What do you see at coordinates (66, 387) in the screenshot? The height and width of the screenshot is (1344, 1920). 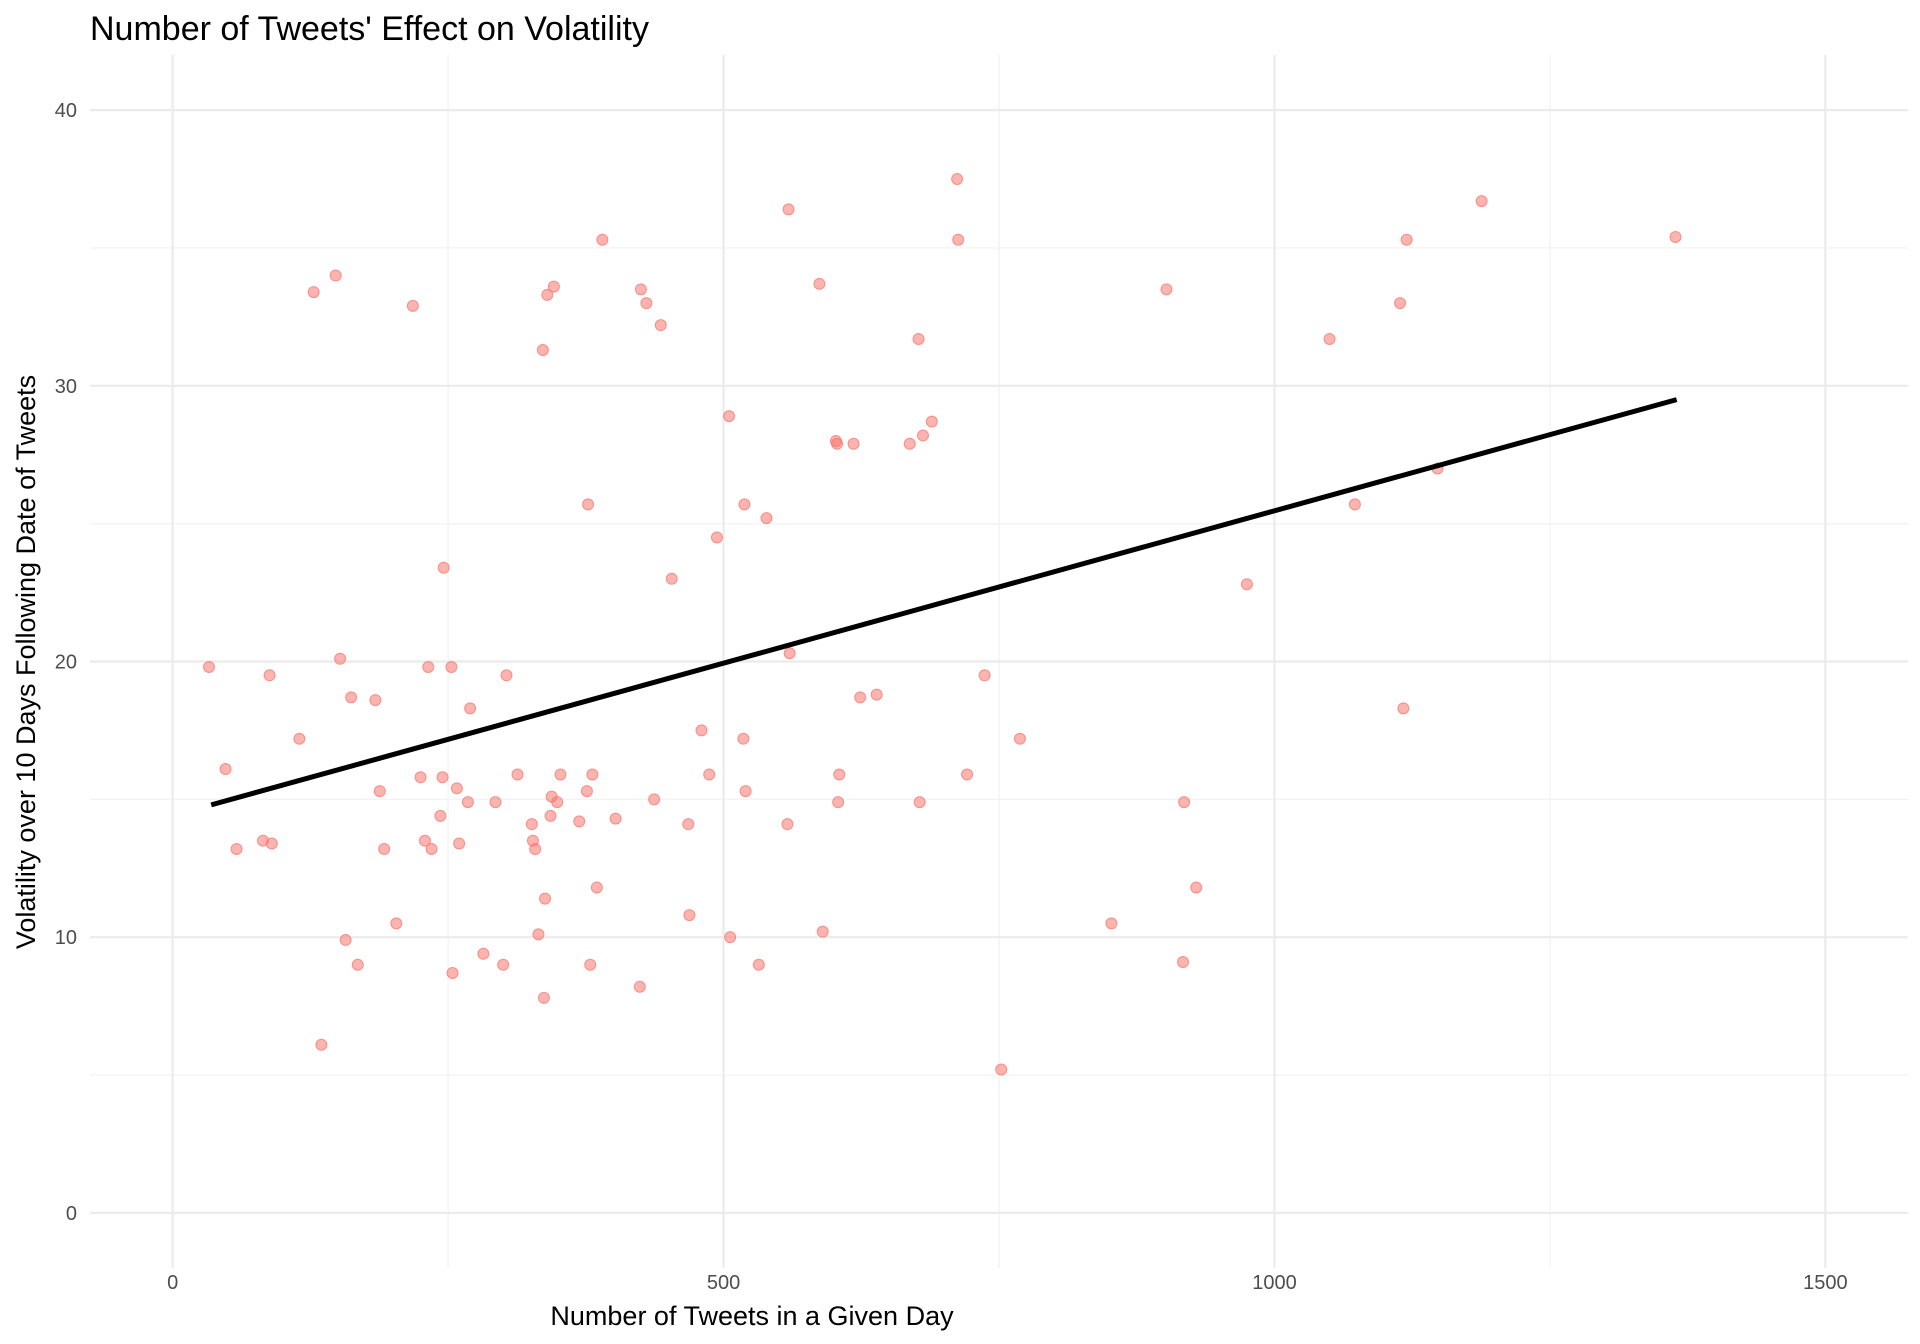 I see `y-tick-label: 30` at bounding box center [66, 387].